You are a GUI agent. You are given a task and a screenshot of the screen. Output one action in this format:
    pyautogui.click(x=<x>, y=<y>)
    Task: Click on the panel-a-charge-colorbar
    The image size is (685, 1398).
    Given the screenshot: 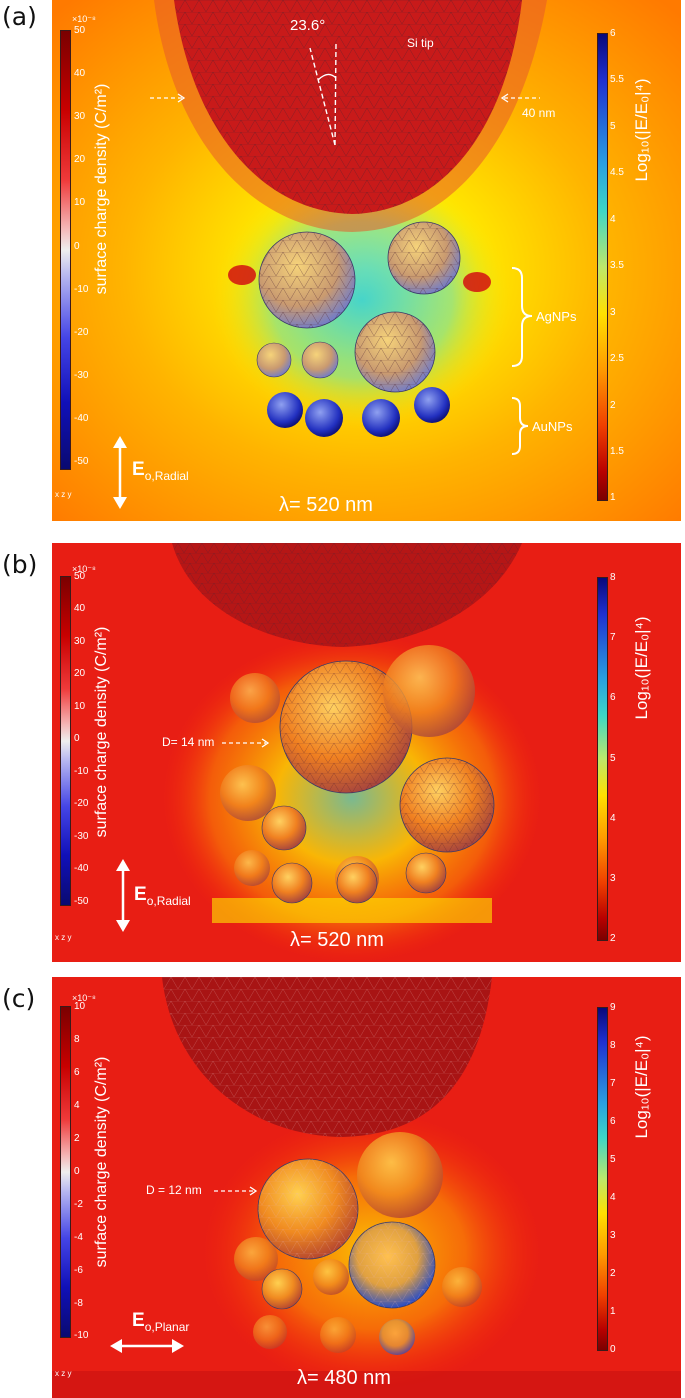 What is the action you would take?
    pyautogui.click(x=65, y=250)
    